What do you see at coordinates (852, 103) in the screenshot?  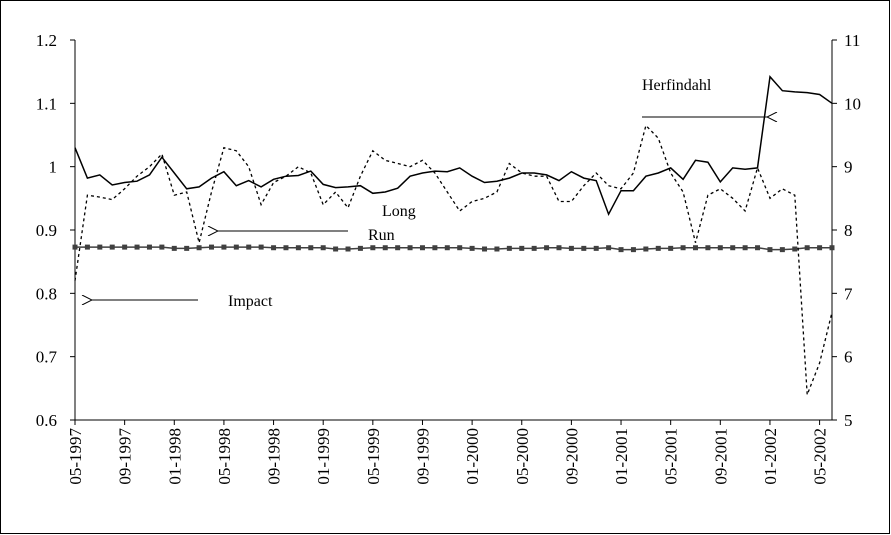 I see `y2-tick-label: 10` at bounding box center [852, 103].